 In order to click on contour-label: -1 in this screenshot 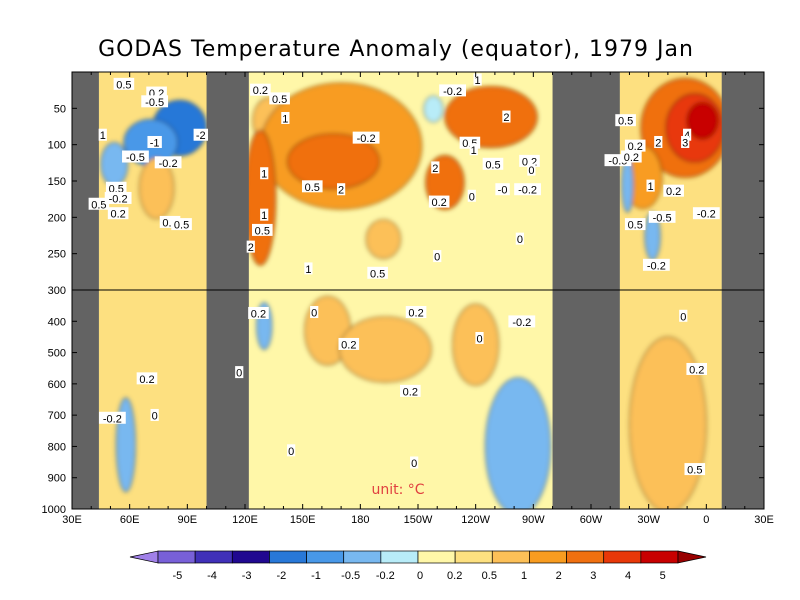, I will do `click(155, 143)`.